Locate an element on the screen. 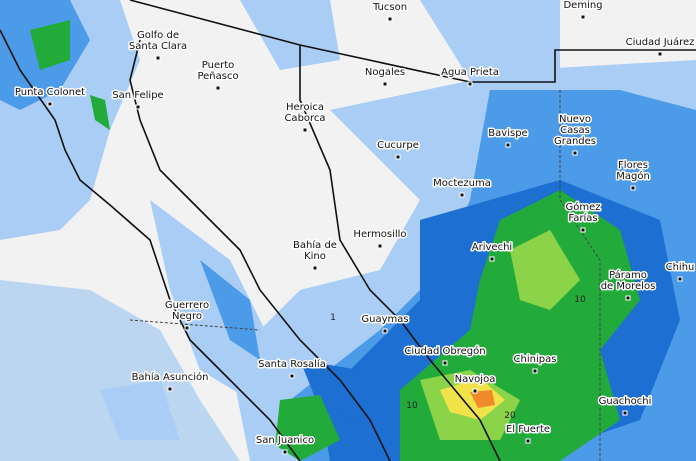  place-label: Heroica is located at coordinates (305, 107).